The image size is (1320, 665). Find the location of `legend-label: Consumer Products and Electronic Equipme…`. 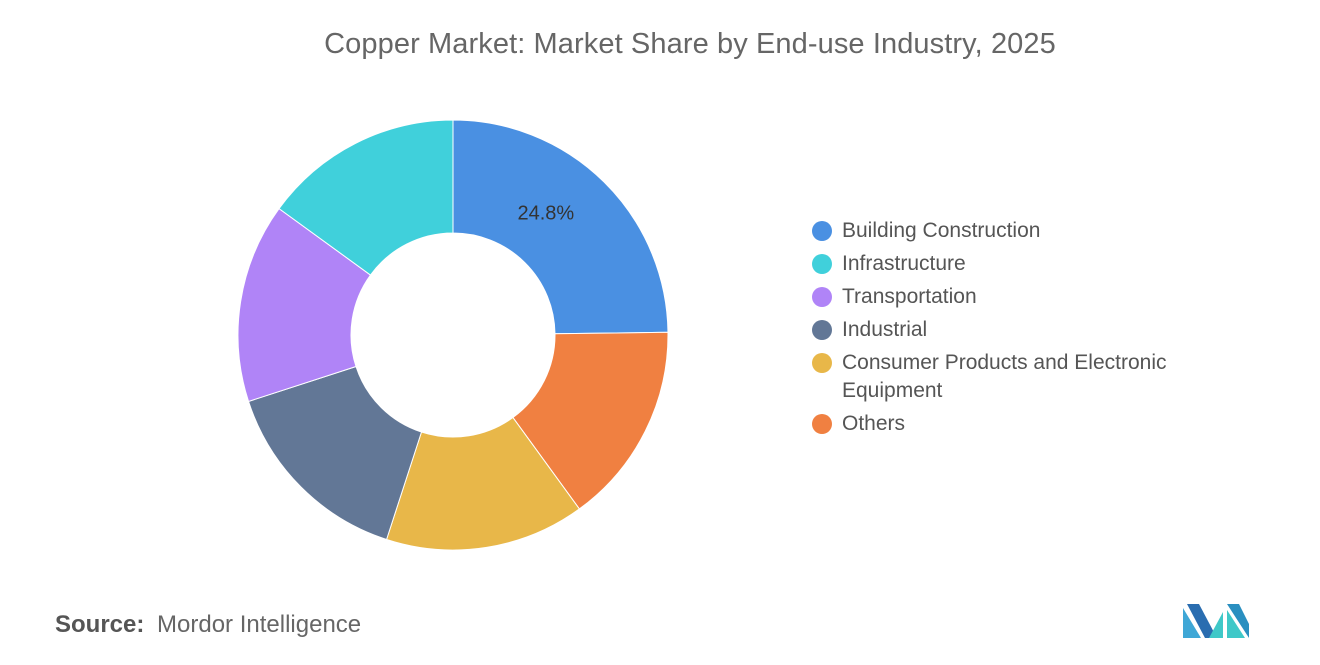

legend-label: Consumer Products and Electronic Equipme… is located at coordinates (1004, 376).